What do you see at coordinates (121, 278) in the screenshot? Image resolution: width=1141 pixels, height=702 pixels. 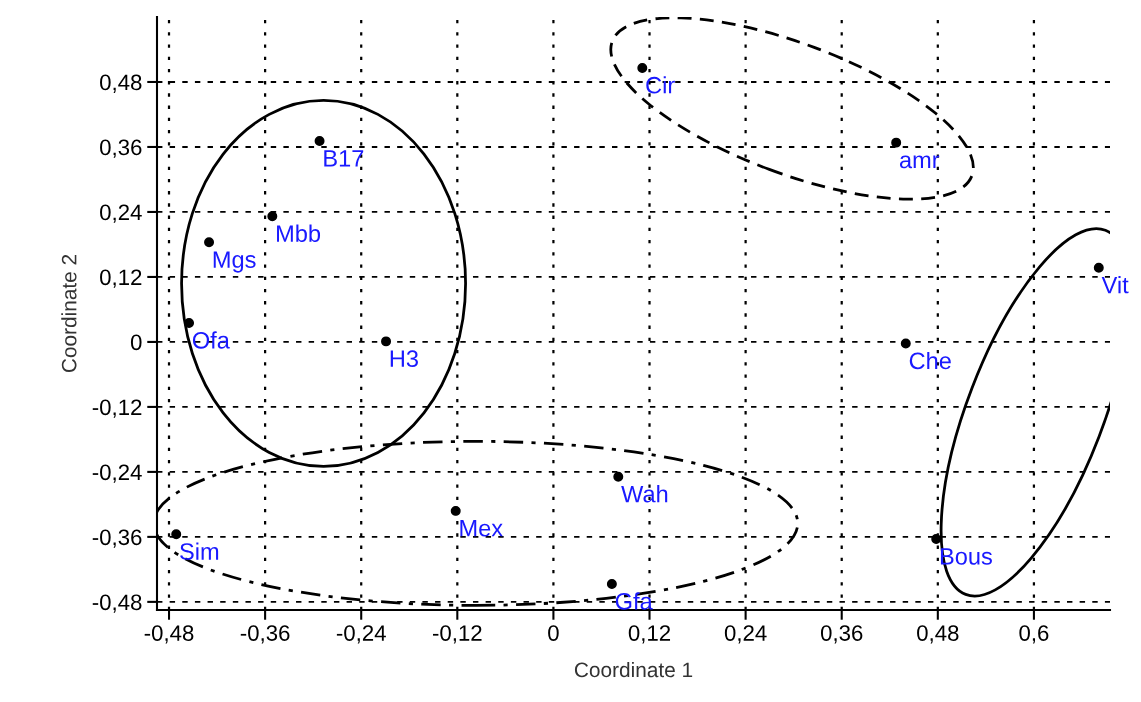 I see `y-tick-label: 0,12` at bounding box center [121, 278].